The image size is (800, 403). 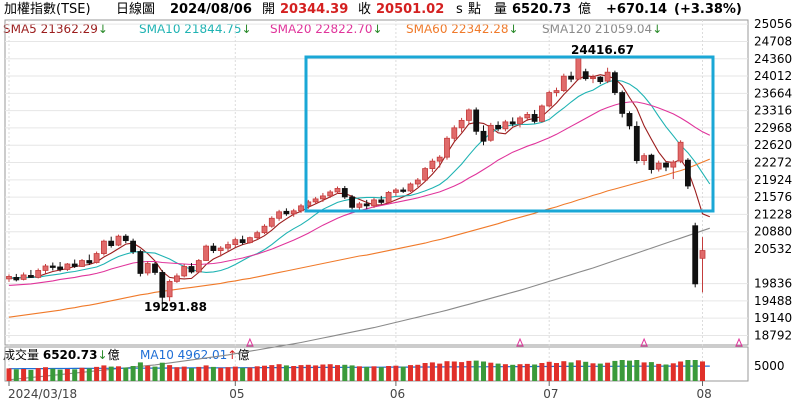 I want to click on volume-legend-label: 成交量, so click(x=21, y=355).